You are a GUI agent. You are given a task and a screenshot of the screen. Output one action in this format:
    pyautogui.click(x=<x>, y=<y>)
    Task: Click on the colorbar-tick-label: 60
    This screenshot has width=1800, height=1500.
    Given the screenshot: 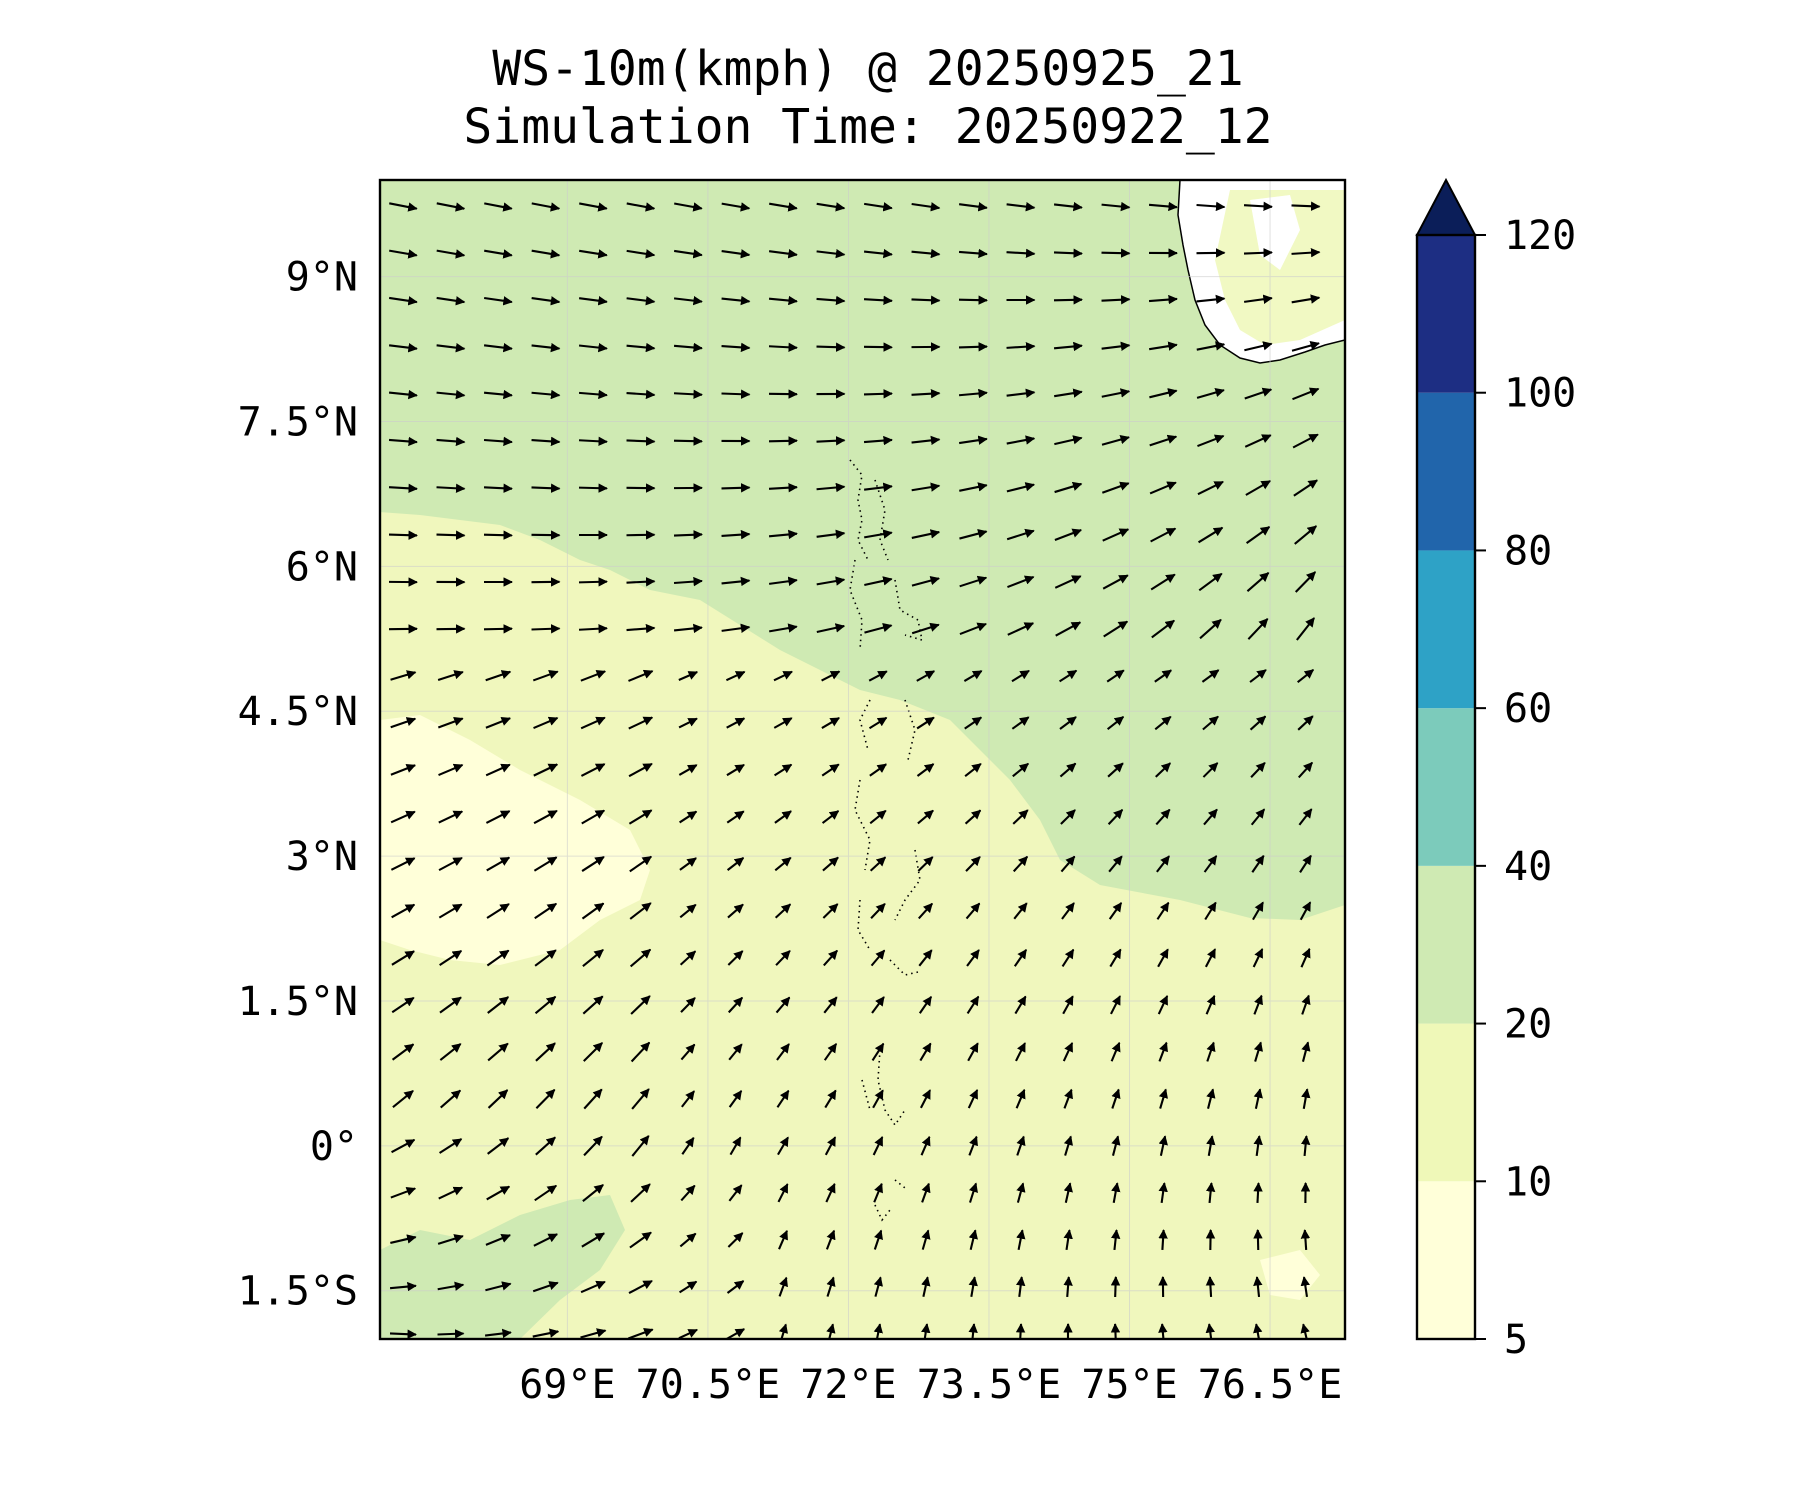 What is the action you would take?
    pyautogui.click(x=1528, y=709)
    